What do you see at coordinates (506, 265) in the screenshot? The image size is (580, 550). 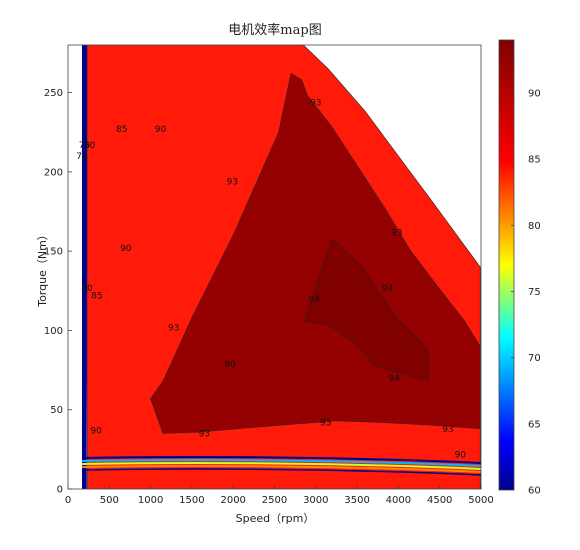 I see `colorbar-gradient` at bounding box center [506, 265].